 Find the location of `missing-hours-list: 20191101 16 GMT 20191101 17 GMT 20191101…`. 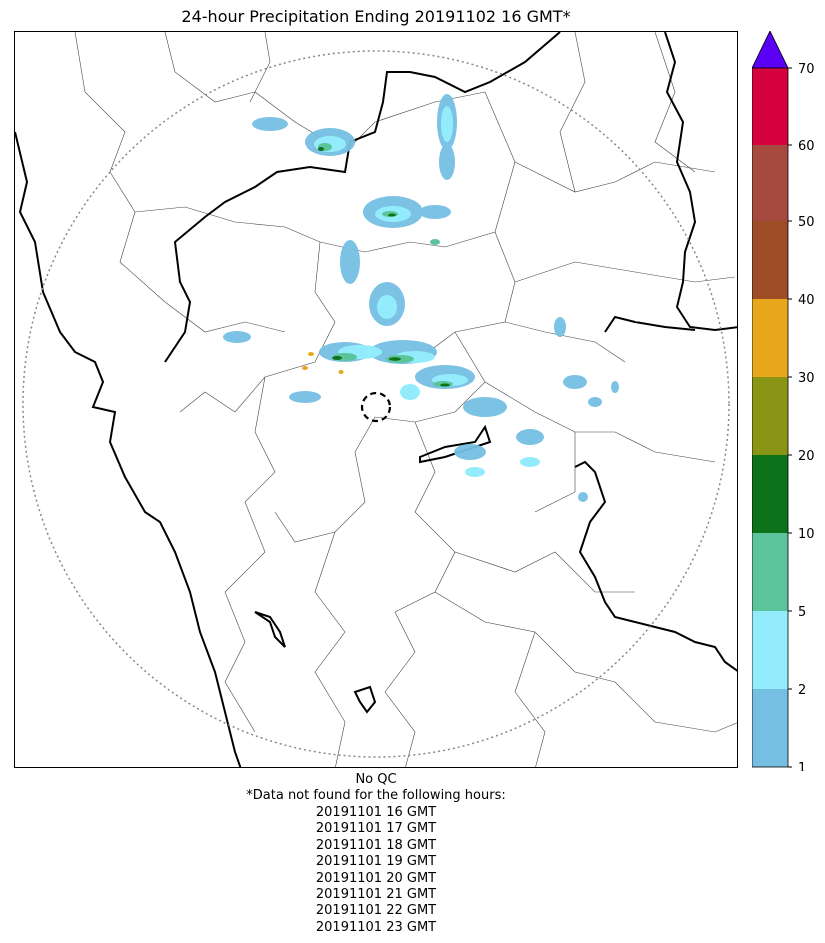

missing-hours-list: 20191101 16 GMT 20191101 17 GMT 20191101… is located at coordinates (376, 870).